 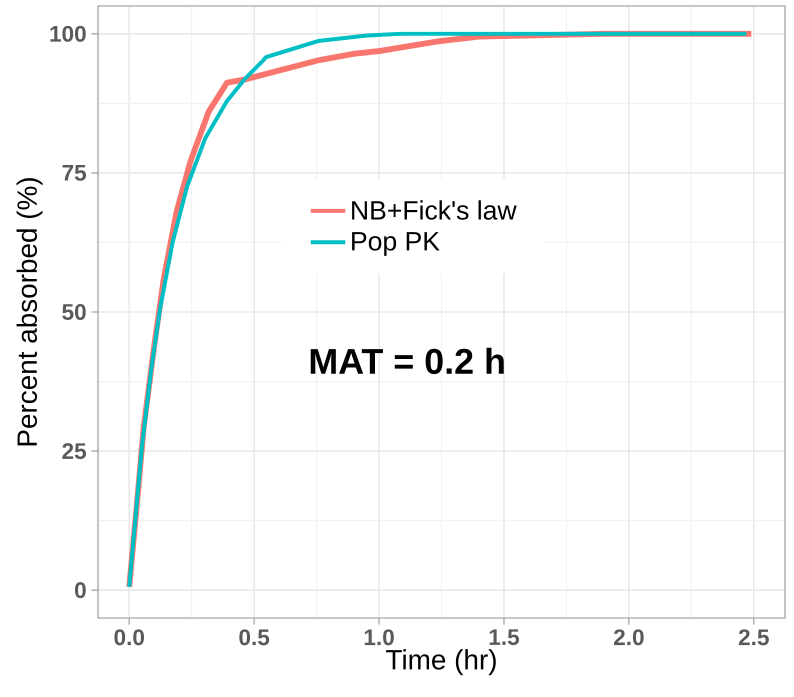 I want to click on legend-label: NB+Fick's law, so click(x=434, y=210).